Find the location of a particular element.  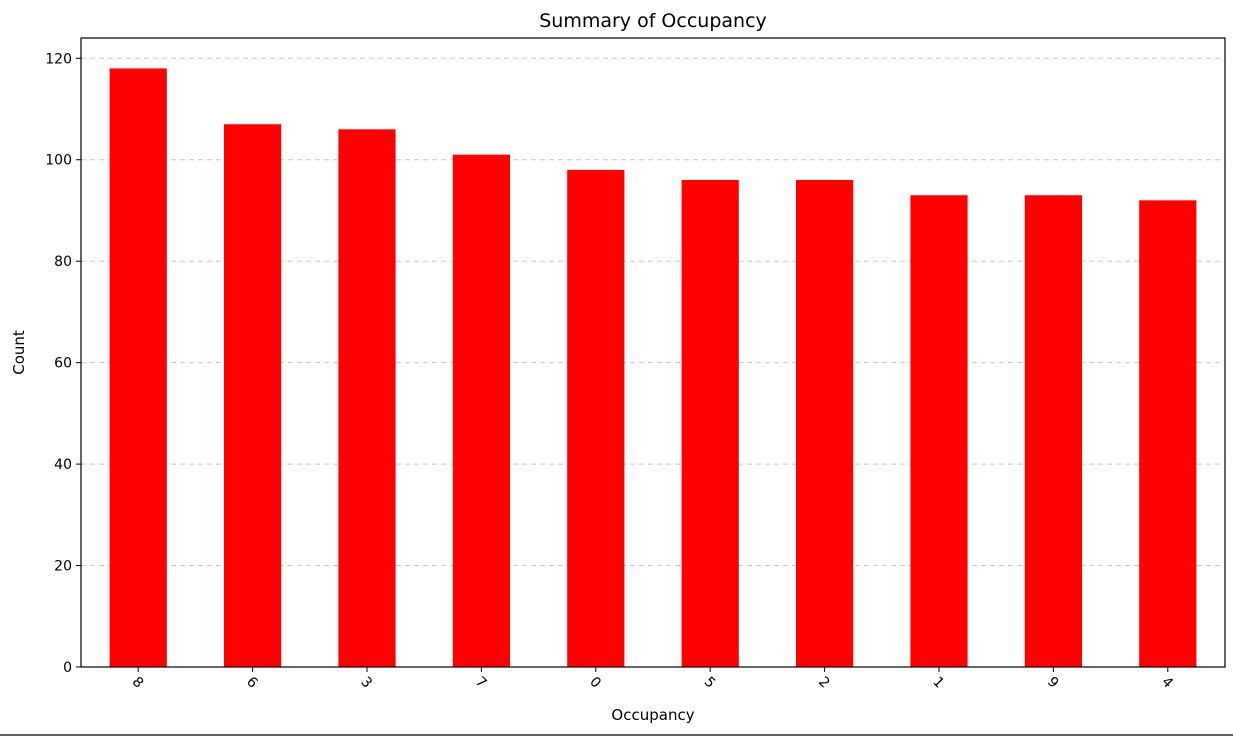

x-tick-label: 0 is located at coordinates (595, 683).